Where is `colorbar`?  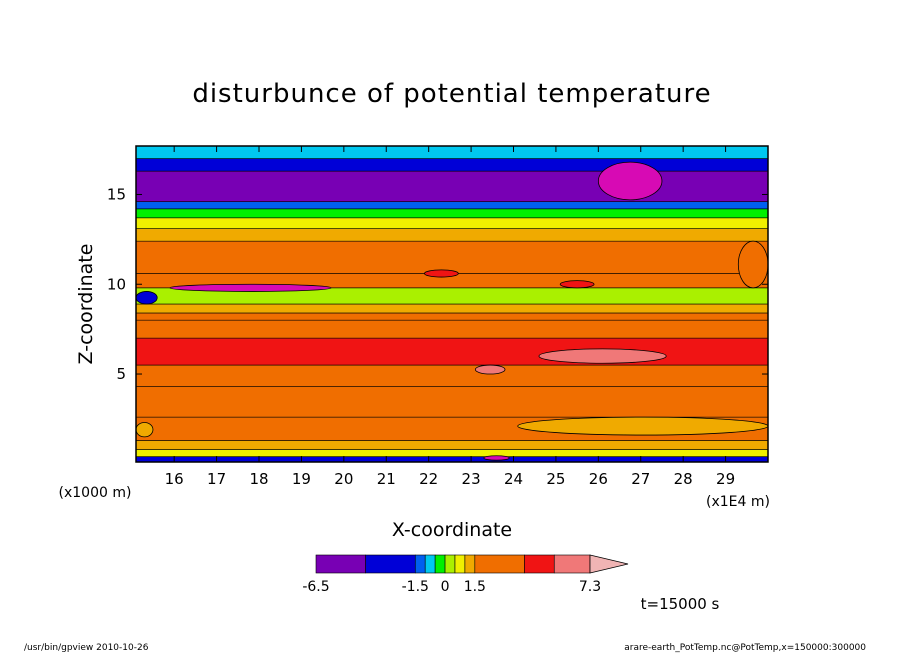 colorbar is located at coordinates (472, 564).